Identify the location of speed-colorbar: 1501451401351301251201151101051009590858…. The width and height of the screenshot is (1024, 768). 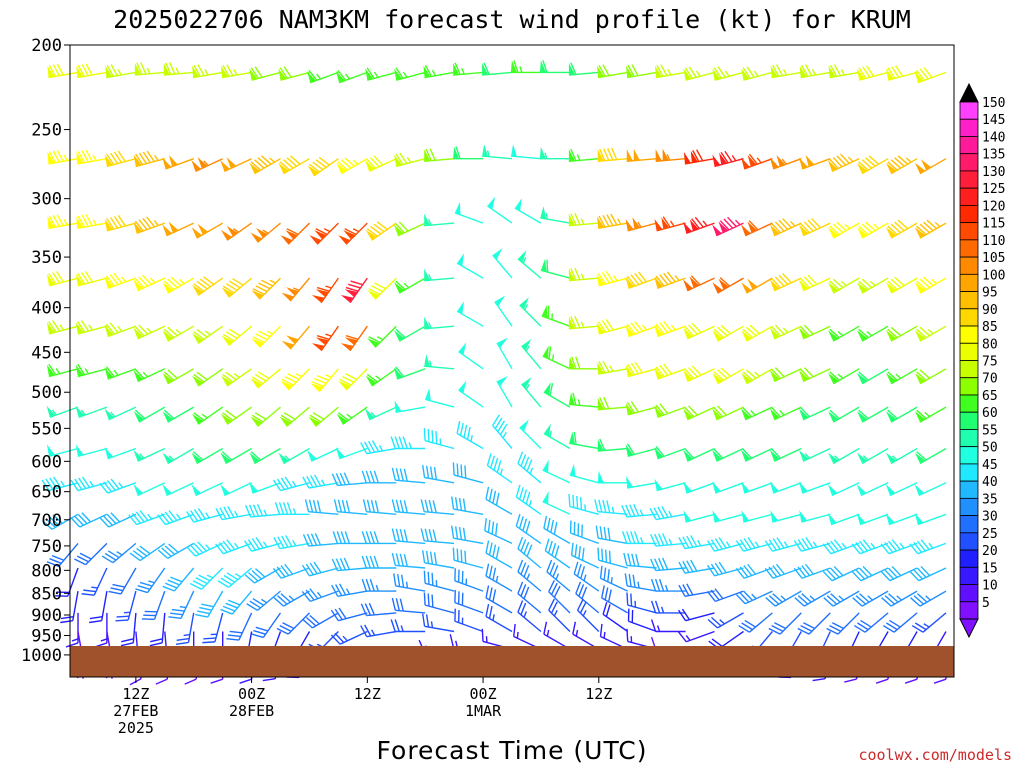
(982, 360).